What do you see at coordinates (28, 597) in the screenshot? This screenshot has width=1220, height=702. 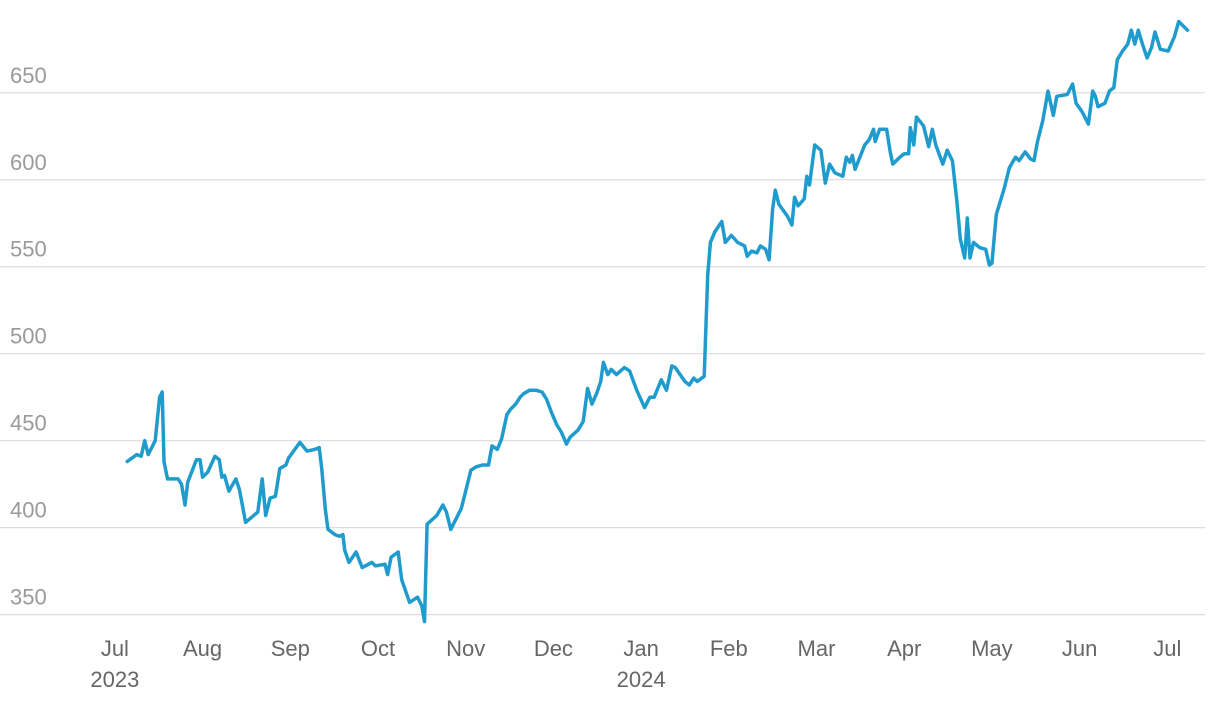 I see `y-tick-label: 350` at bounding box center [28, 597].